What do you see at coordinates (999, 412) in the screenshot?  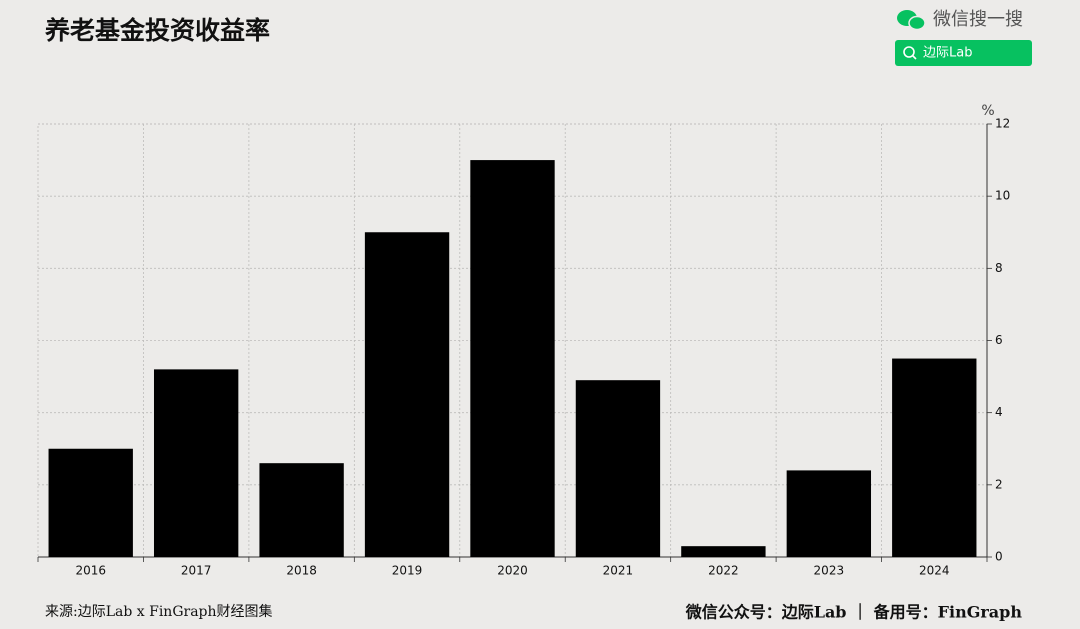 I see `y-tick-label: 4` at bounding box center [999, 412].